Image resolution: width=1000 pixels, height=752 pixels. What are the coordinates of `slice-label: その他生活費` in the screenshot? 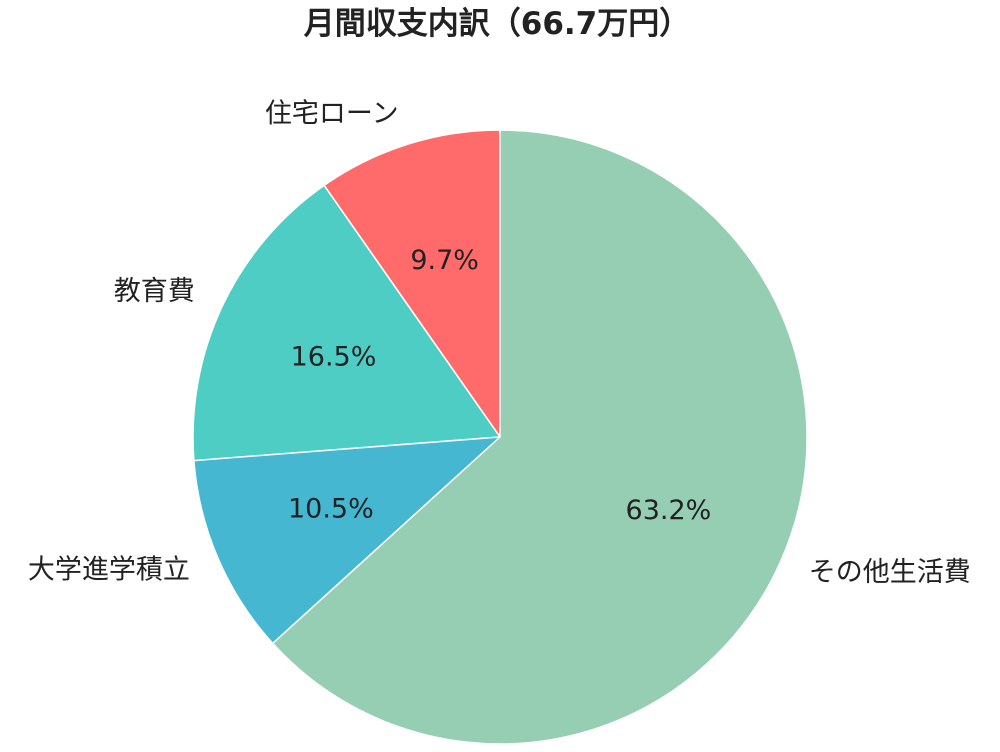 It's located at (890, 572).